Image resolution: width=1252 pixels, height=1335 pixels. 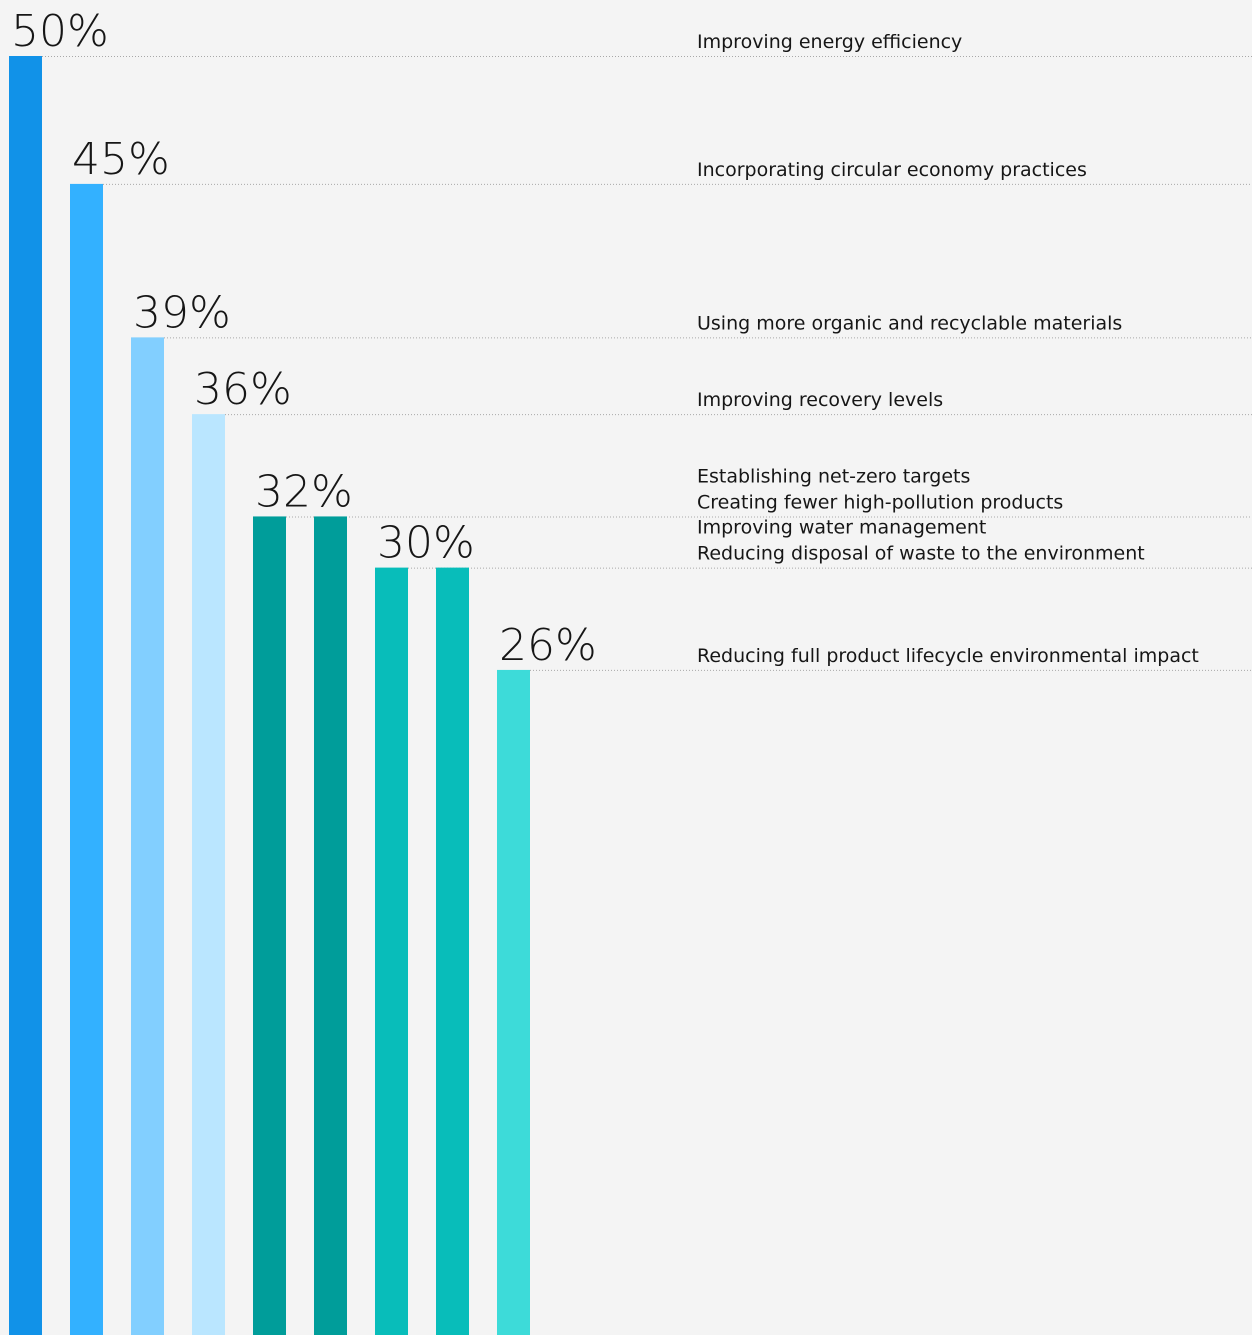 What do you see at coordinates (820, 400) in the screenshot?
I see `category-label-4: Improving recovery levels` at bounding box center [820, 400].